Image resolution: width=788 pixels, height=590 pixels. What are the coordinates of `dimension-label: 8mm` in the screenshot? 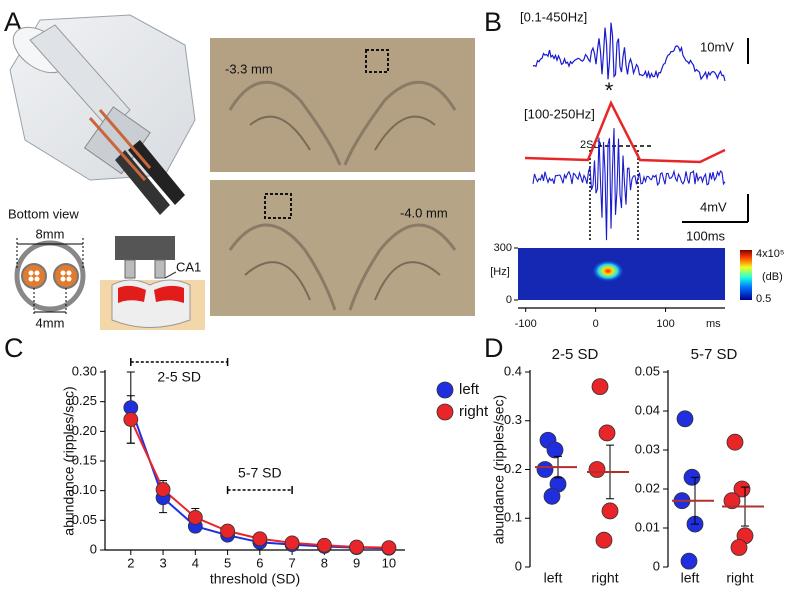 It's located at (50, 233).